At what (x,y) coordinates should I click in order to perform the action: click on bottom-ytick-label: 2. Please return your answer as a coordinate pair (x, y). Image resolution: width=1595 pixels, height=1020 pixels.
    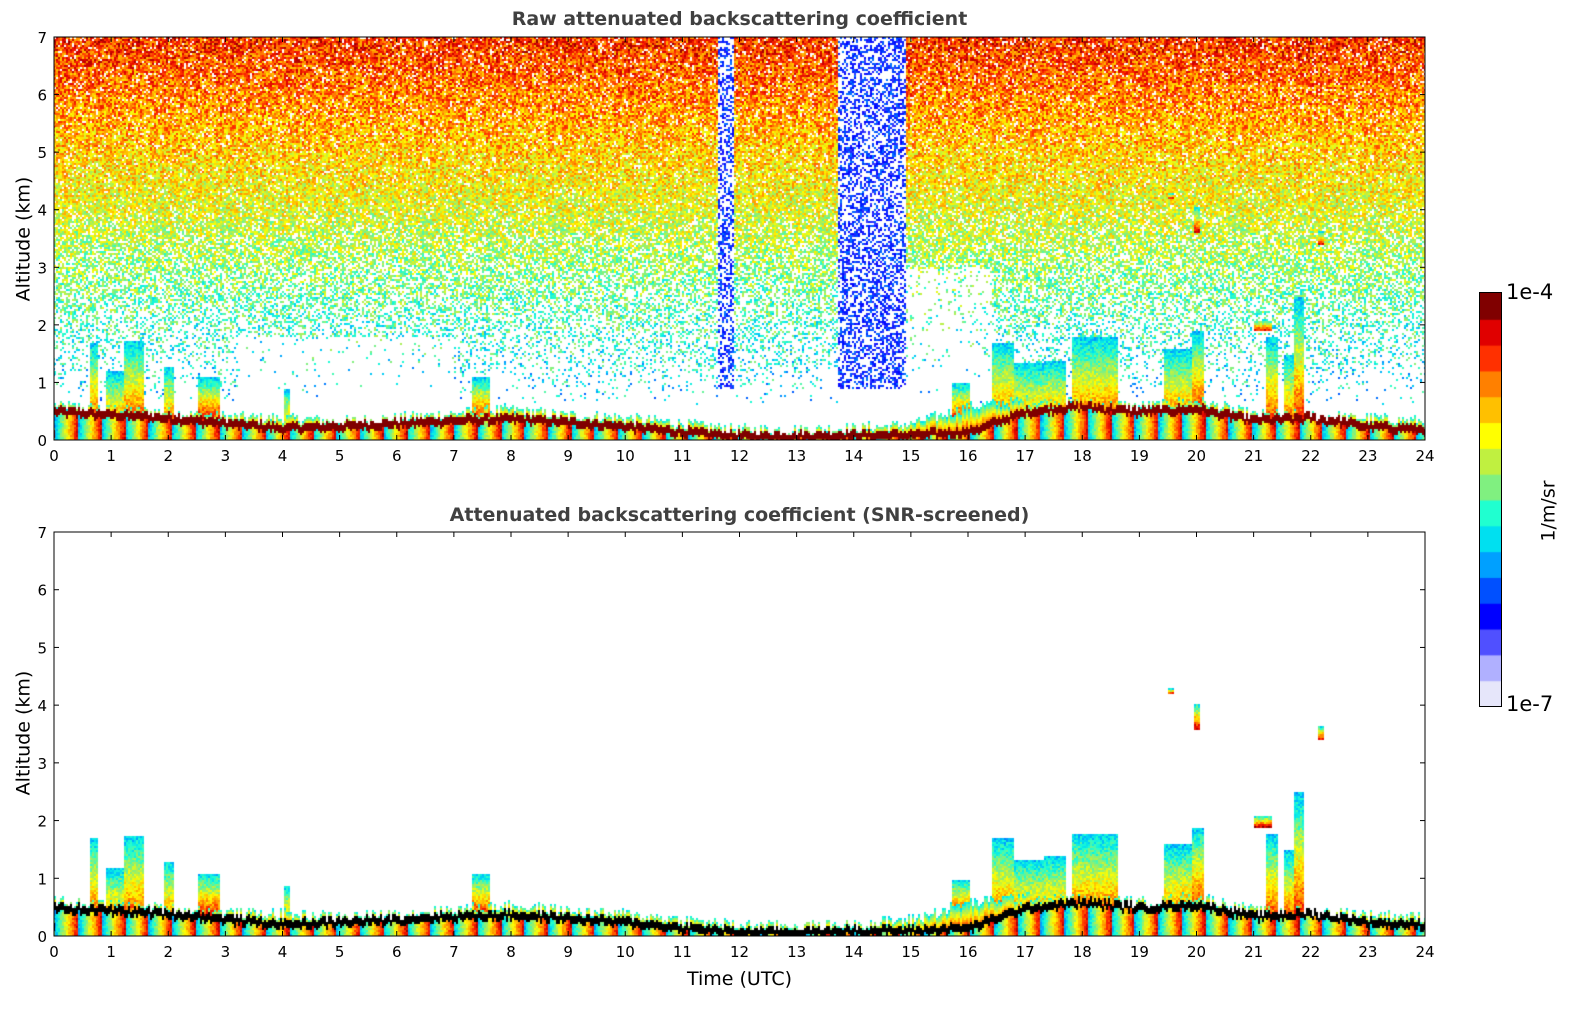
    Looking at the image, I should click on (42, 822).